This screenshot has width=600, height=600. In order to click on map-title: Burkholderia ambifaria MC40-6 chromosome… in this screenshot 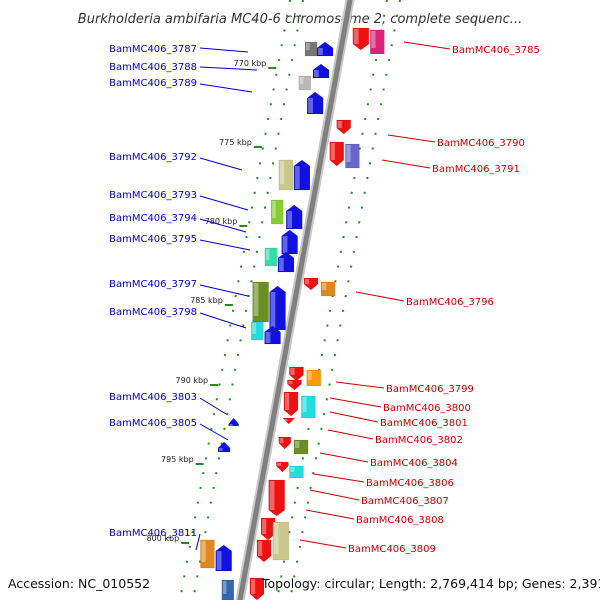, I will do `click(300, 19)`.